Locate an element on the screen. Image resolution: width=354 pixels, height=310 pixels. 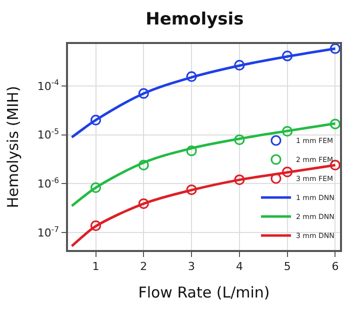
y-tick-label: 10$^{-7}$ is located at coordinates (48, 232).